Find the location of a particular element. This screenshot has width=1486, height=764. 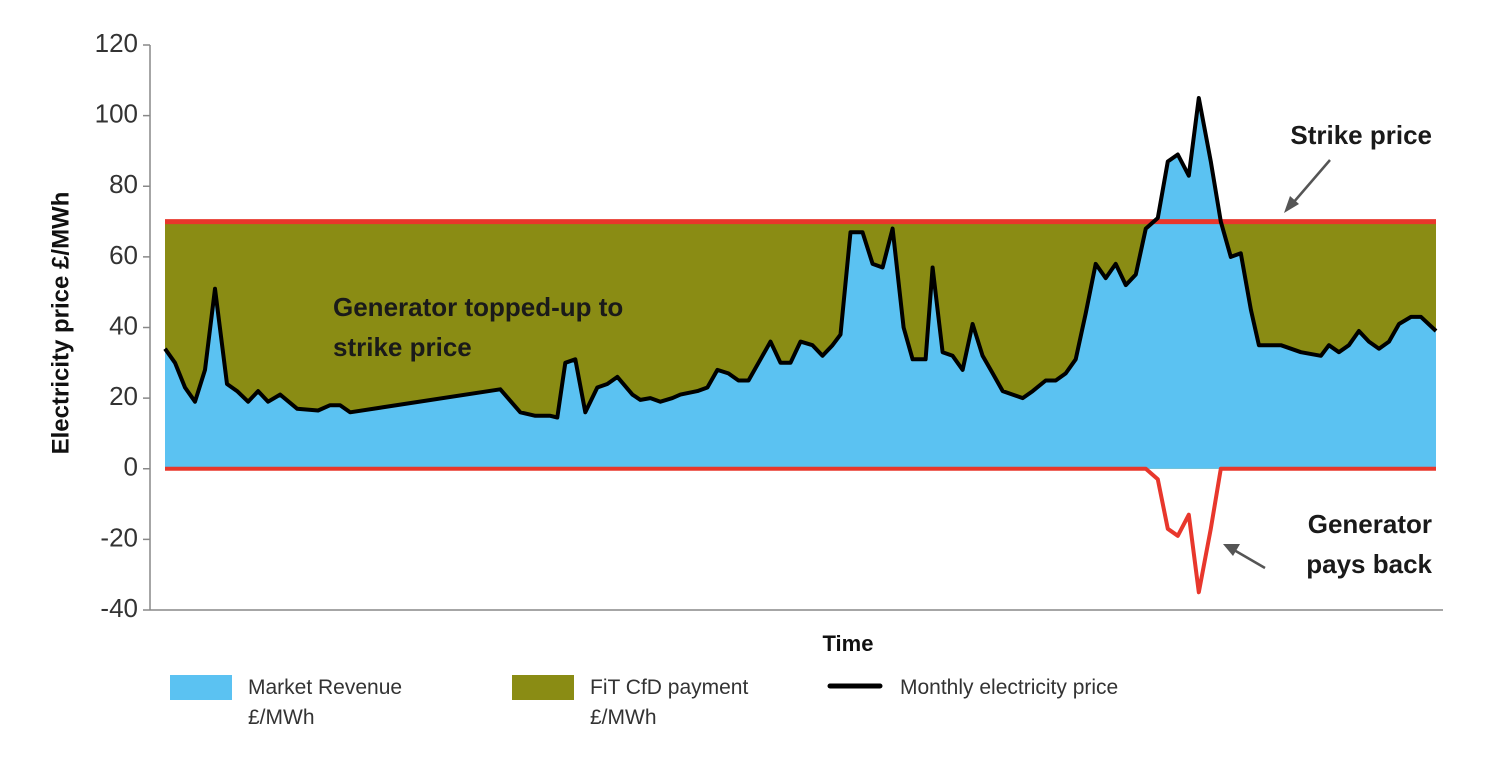

y-tick-label: 100 is located at coordinates (116, 114).